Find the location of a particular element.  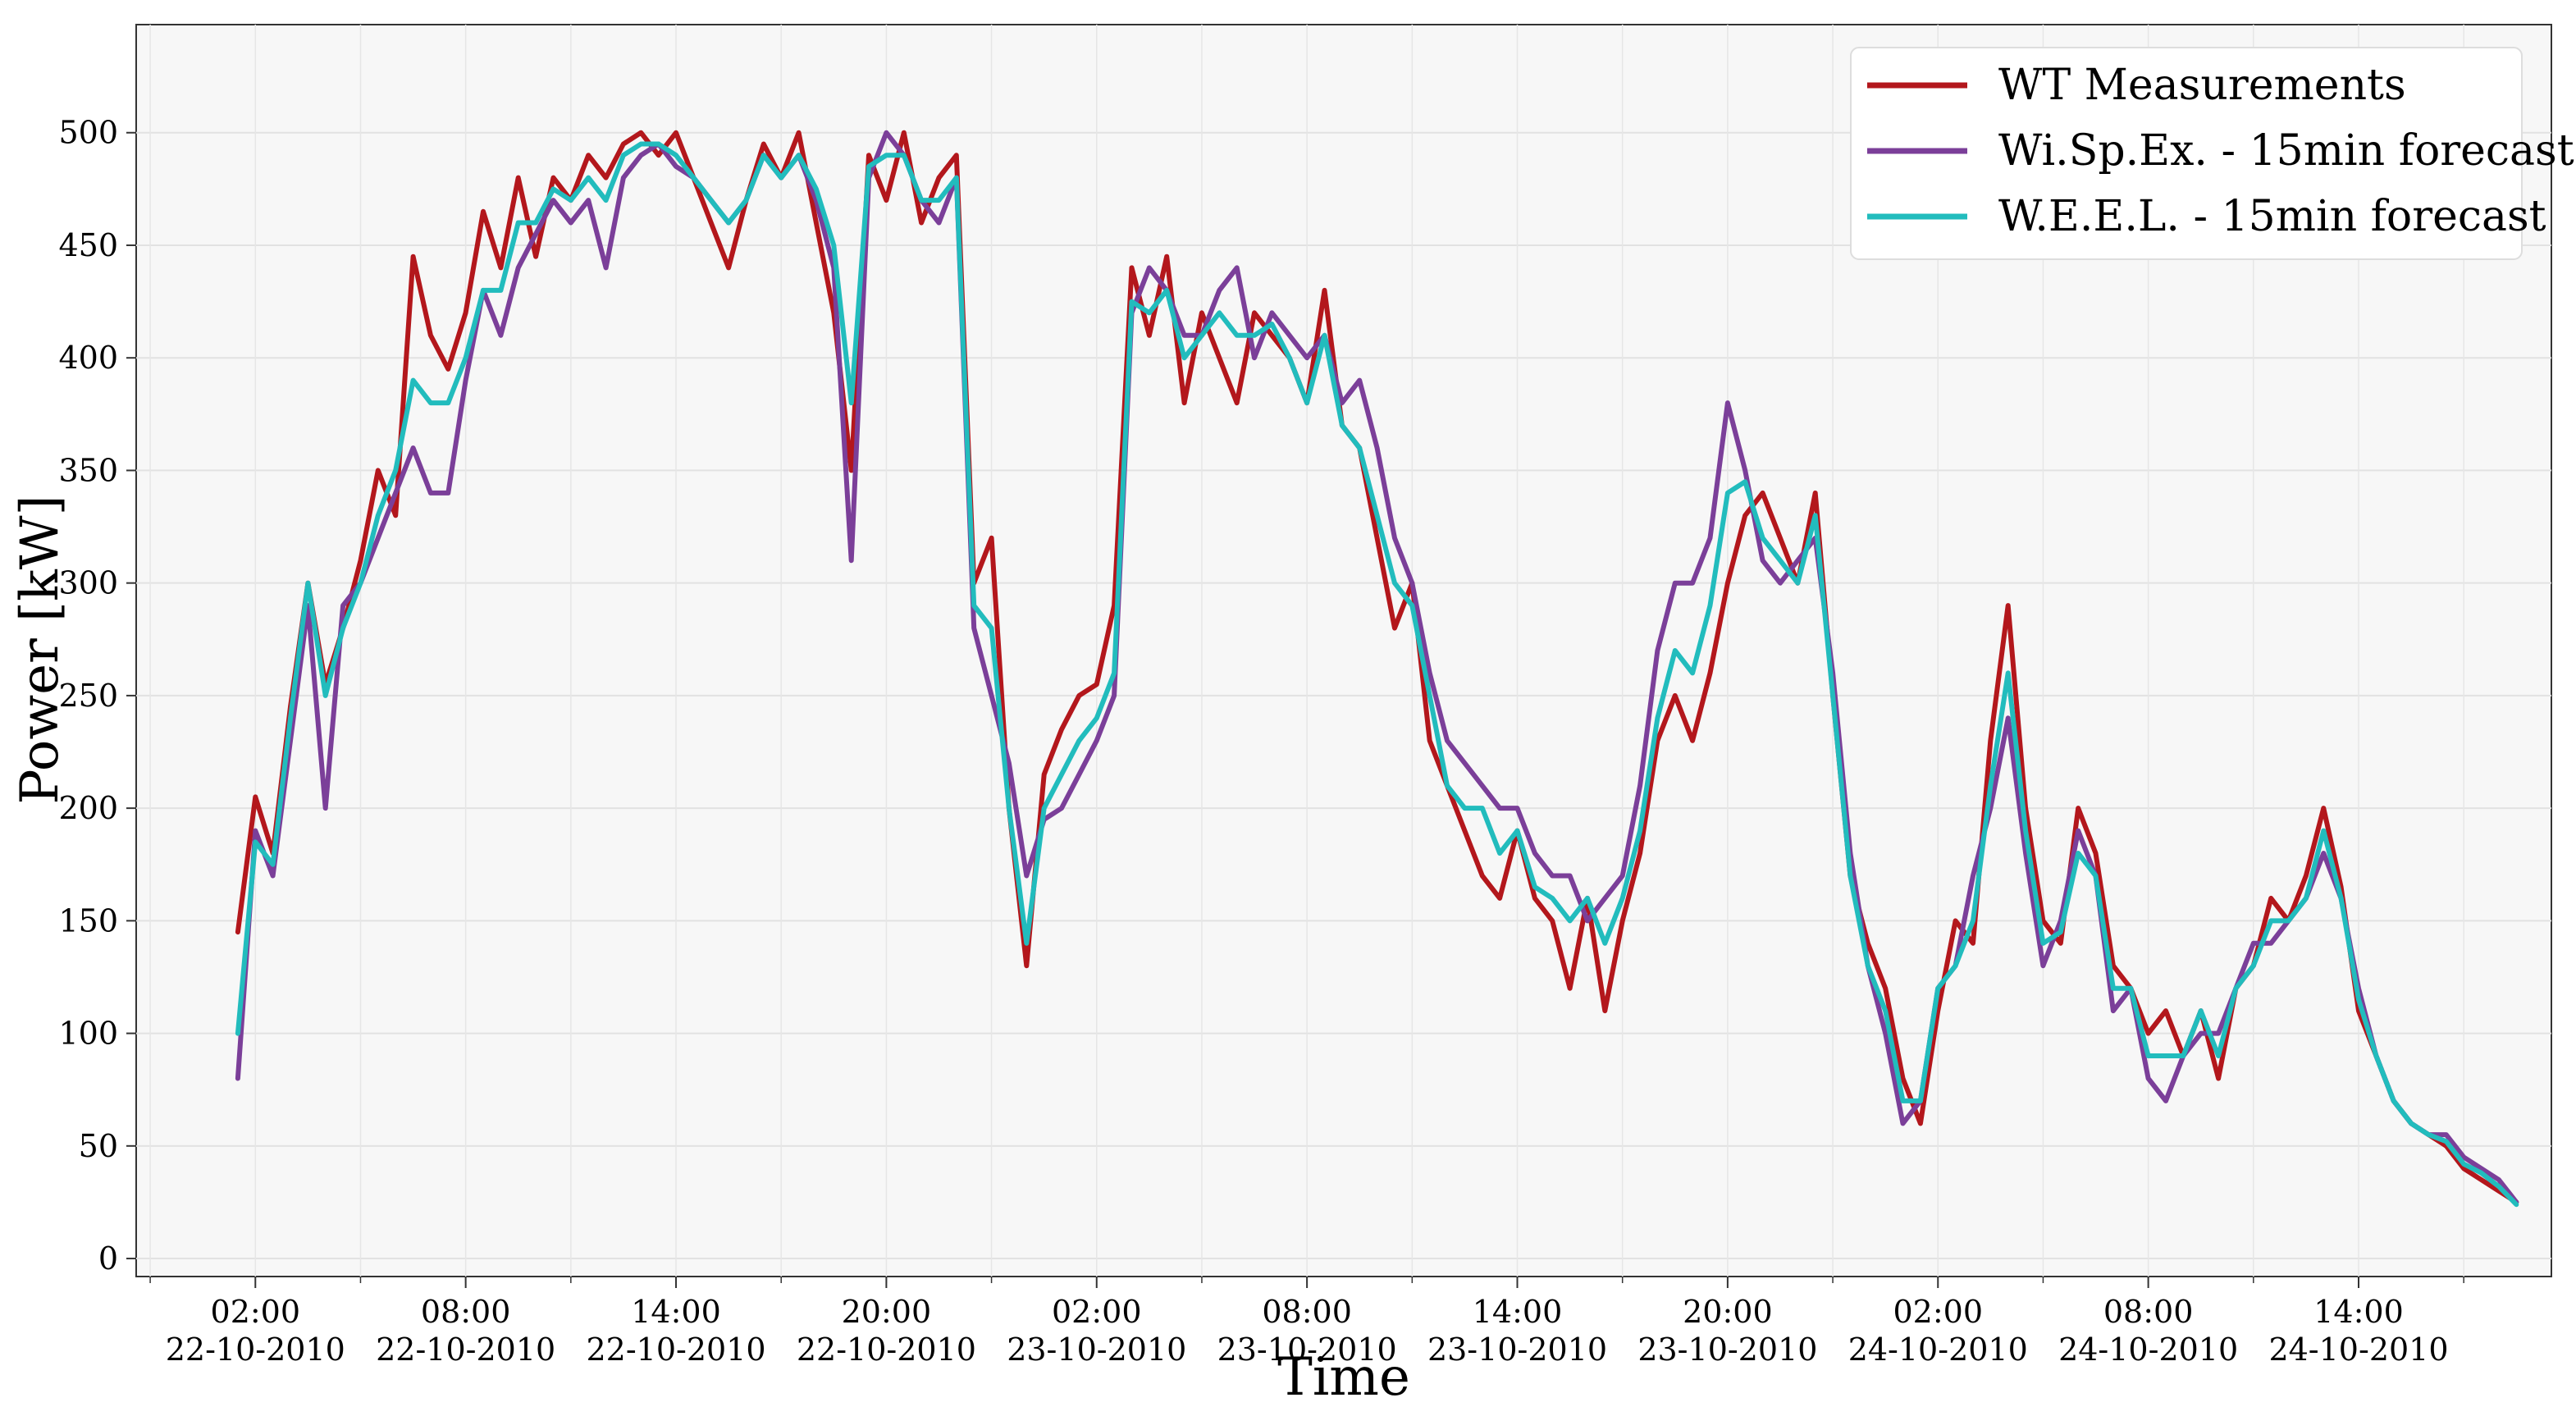

y-tick-label: 200 is located at coordinates (88, 808).